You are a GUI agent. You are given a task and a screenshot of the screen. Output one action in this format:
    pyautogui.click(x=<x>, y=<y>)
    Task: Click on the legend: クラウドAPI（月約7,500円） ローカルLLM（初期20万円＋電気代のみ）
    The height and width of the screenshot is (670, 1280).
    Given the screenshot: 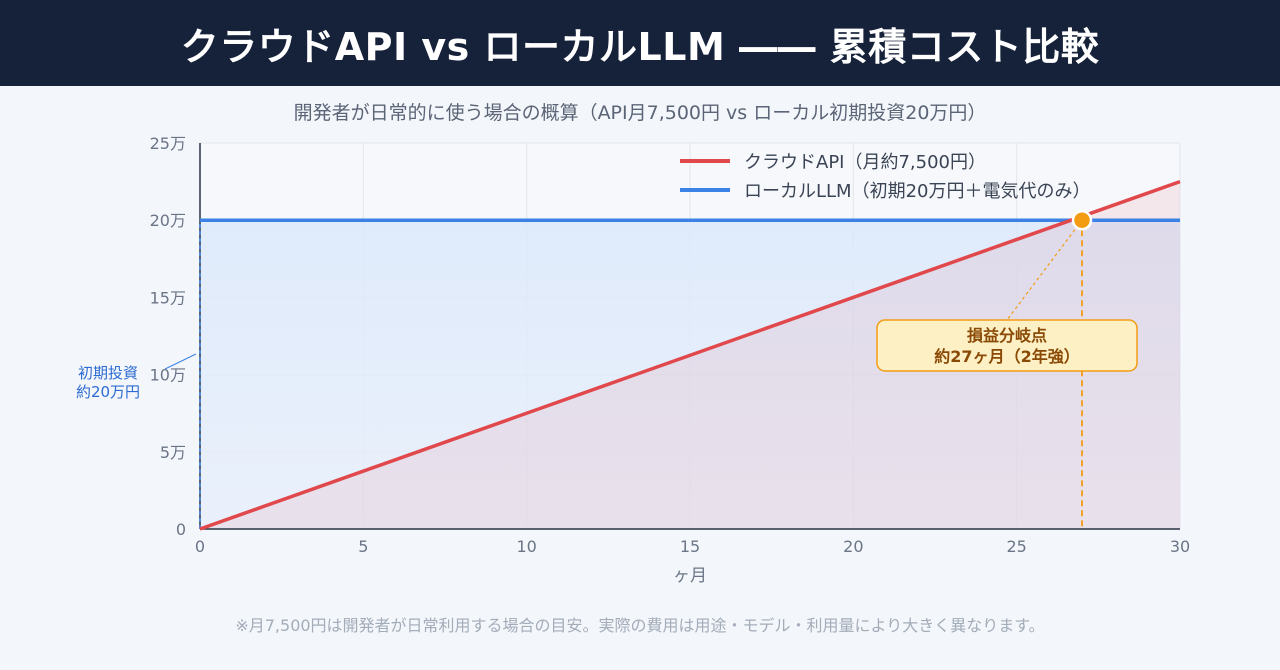 What is the action you would take?
    pyautogui.click(x=885, y=177)
    